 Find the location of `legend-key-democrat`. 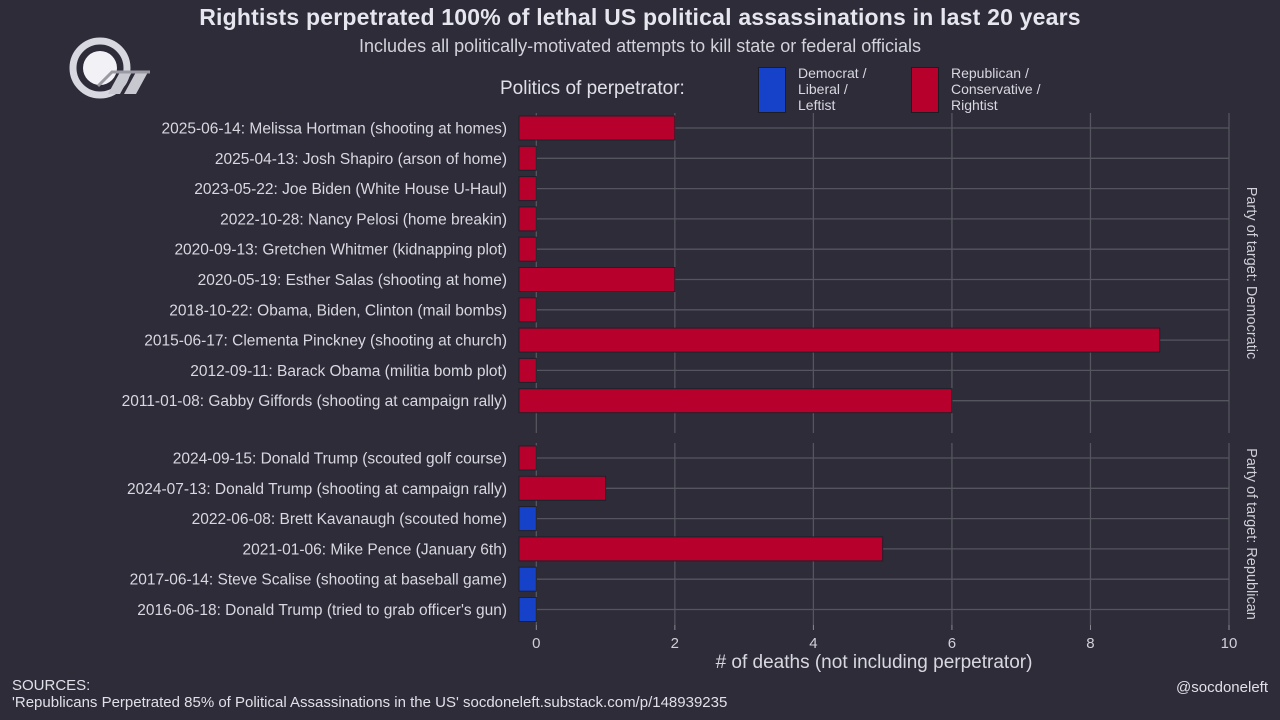

legend-key-democrat is located at coordinates (772, 90).